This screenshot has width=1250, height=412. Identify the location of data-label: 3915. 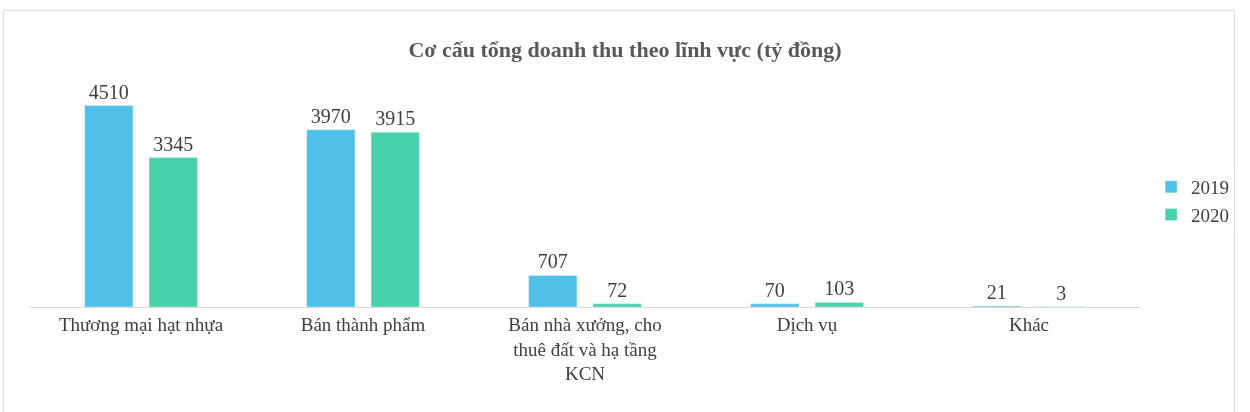
(395, 118).